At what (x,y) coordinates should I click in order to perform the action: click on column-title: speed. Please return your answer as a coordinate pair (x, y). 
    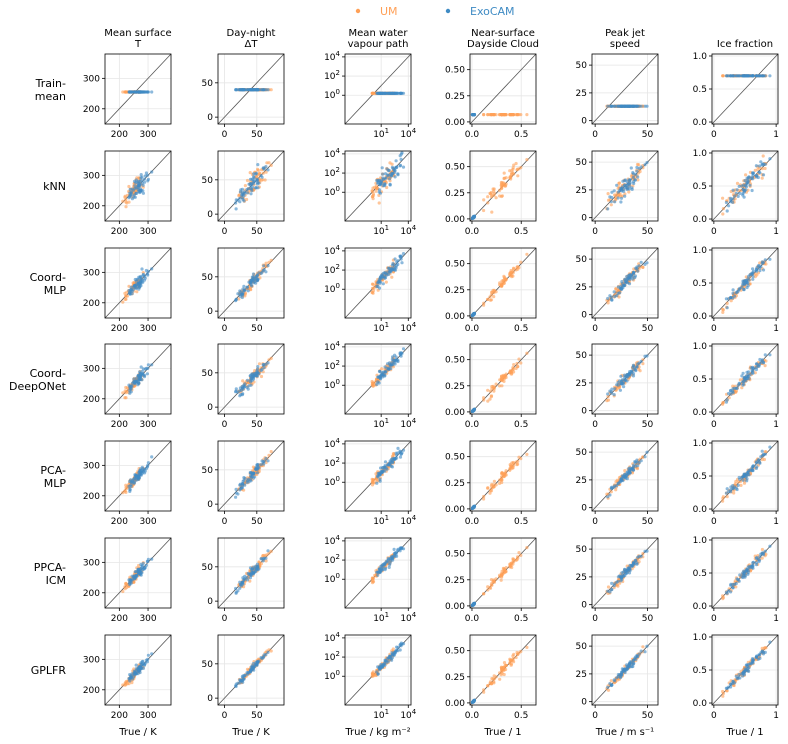
    Looking at the image, I should click on (625, 44).